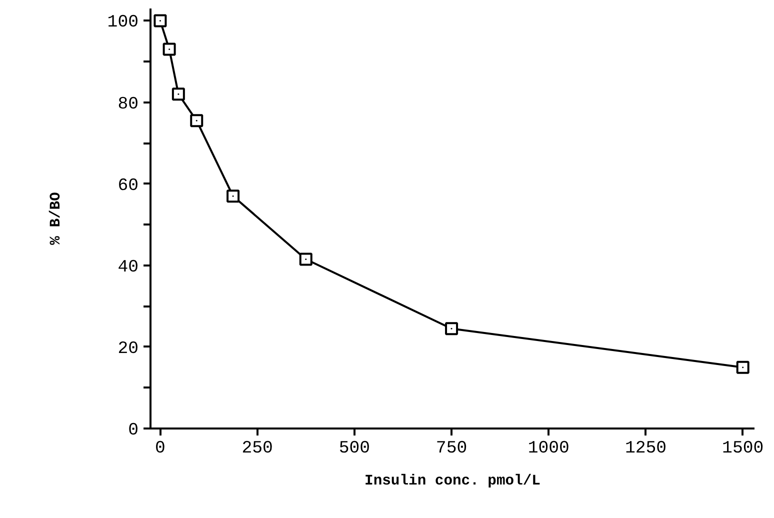 The image size is (774, 518). I want to click on x-tick-label: 500, so click(354, 449).